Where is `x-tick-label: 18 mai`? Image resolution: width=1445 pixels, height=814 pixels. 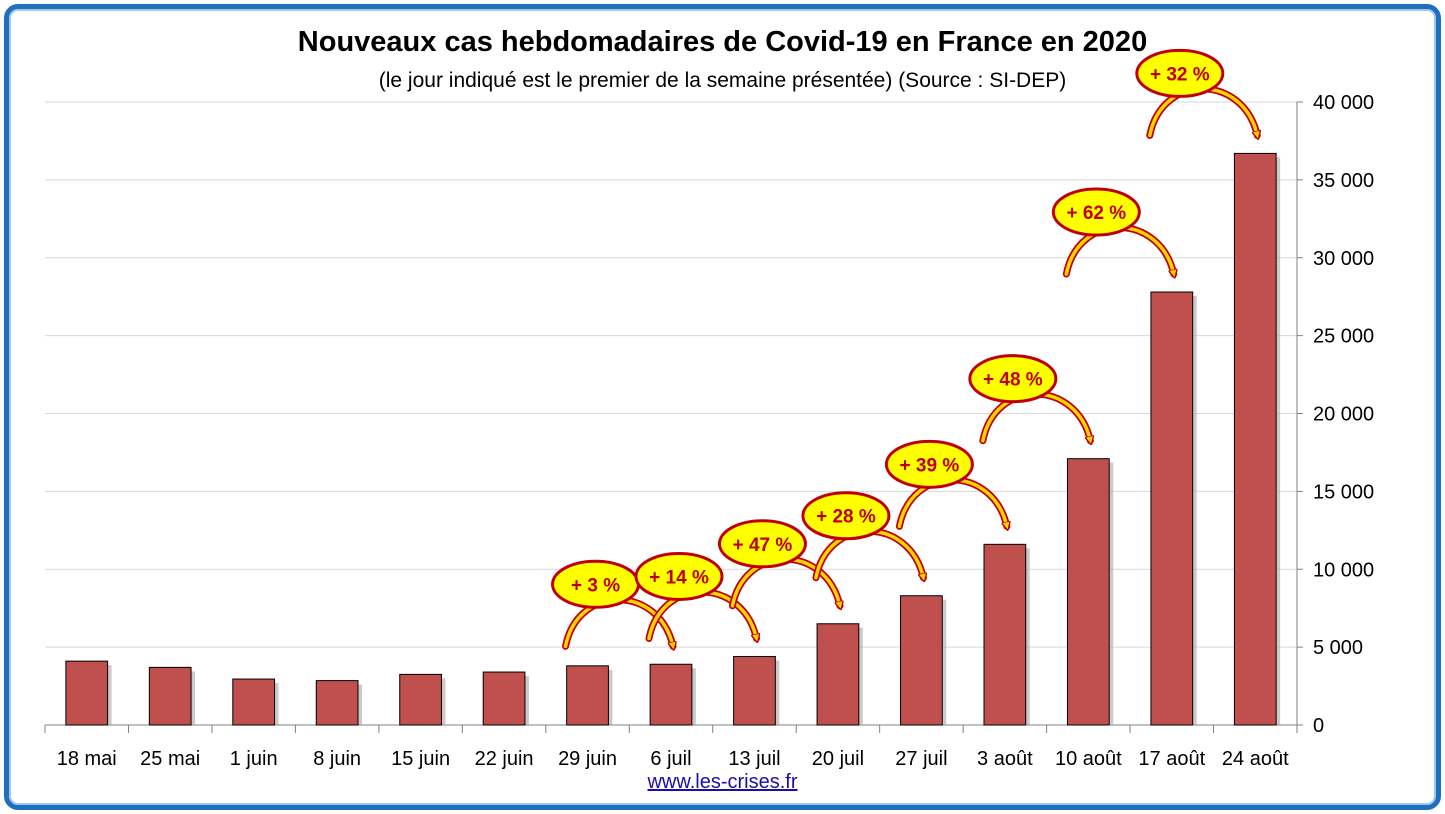
x-tick-label: 18 mai is located at coordinates (87, 759).